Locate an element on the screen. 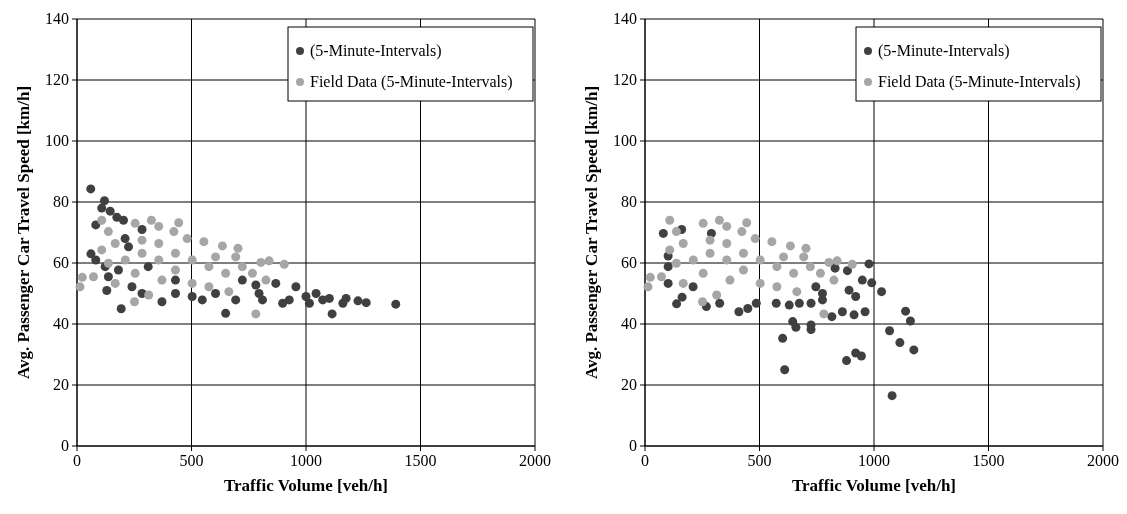 The width and height of the screenshot is (1127, 514). y-tick-label: 100 is located at coordinates (625, 140).